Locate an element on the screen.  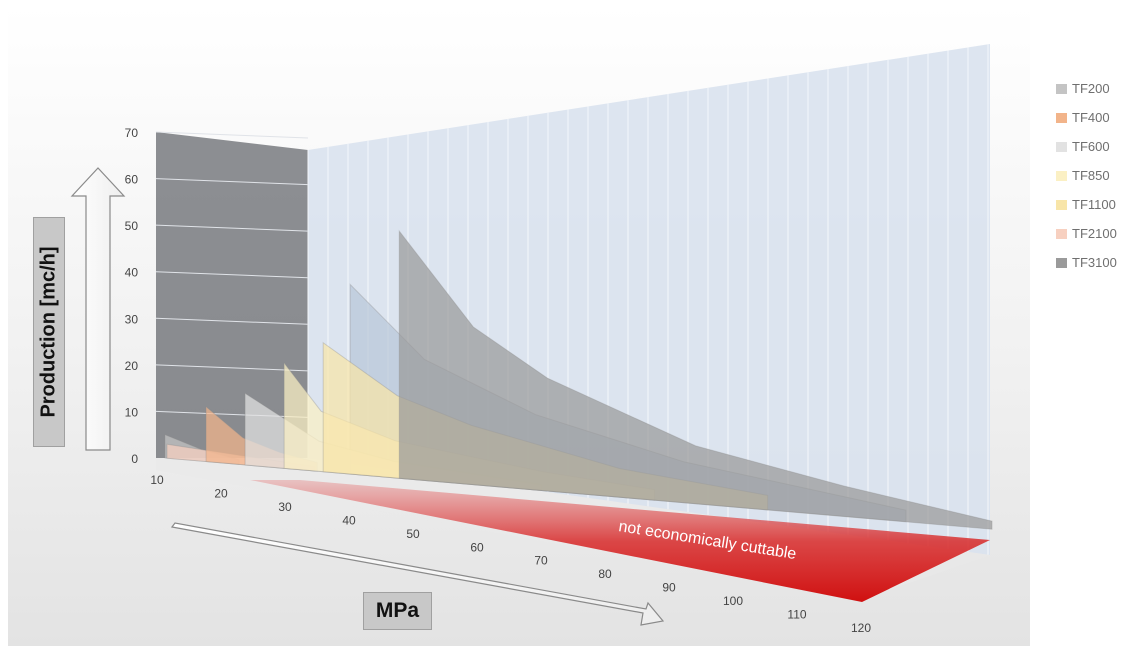
y-axis-title-box: Production [mc/h] is located at coordinates (49, 332).